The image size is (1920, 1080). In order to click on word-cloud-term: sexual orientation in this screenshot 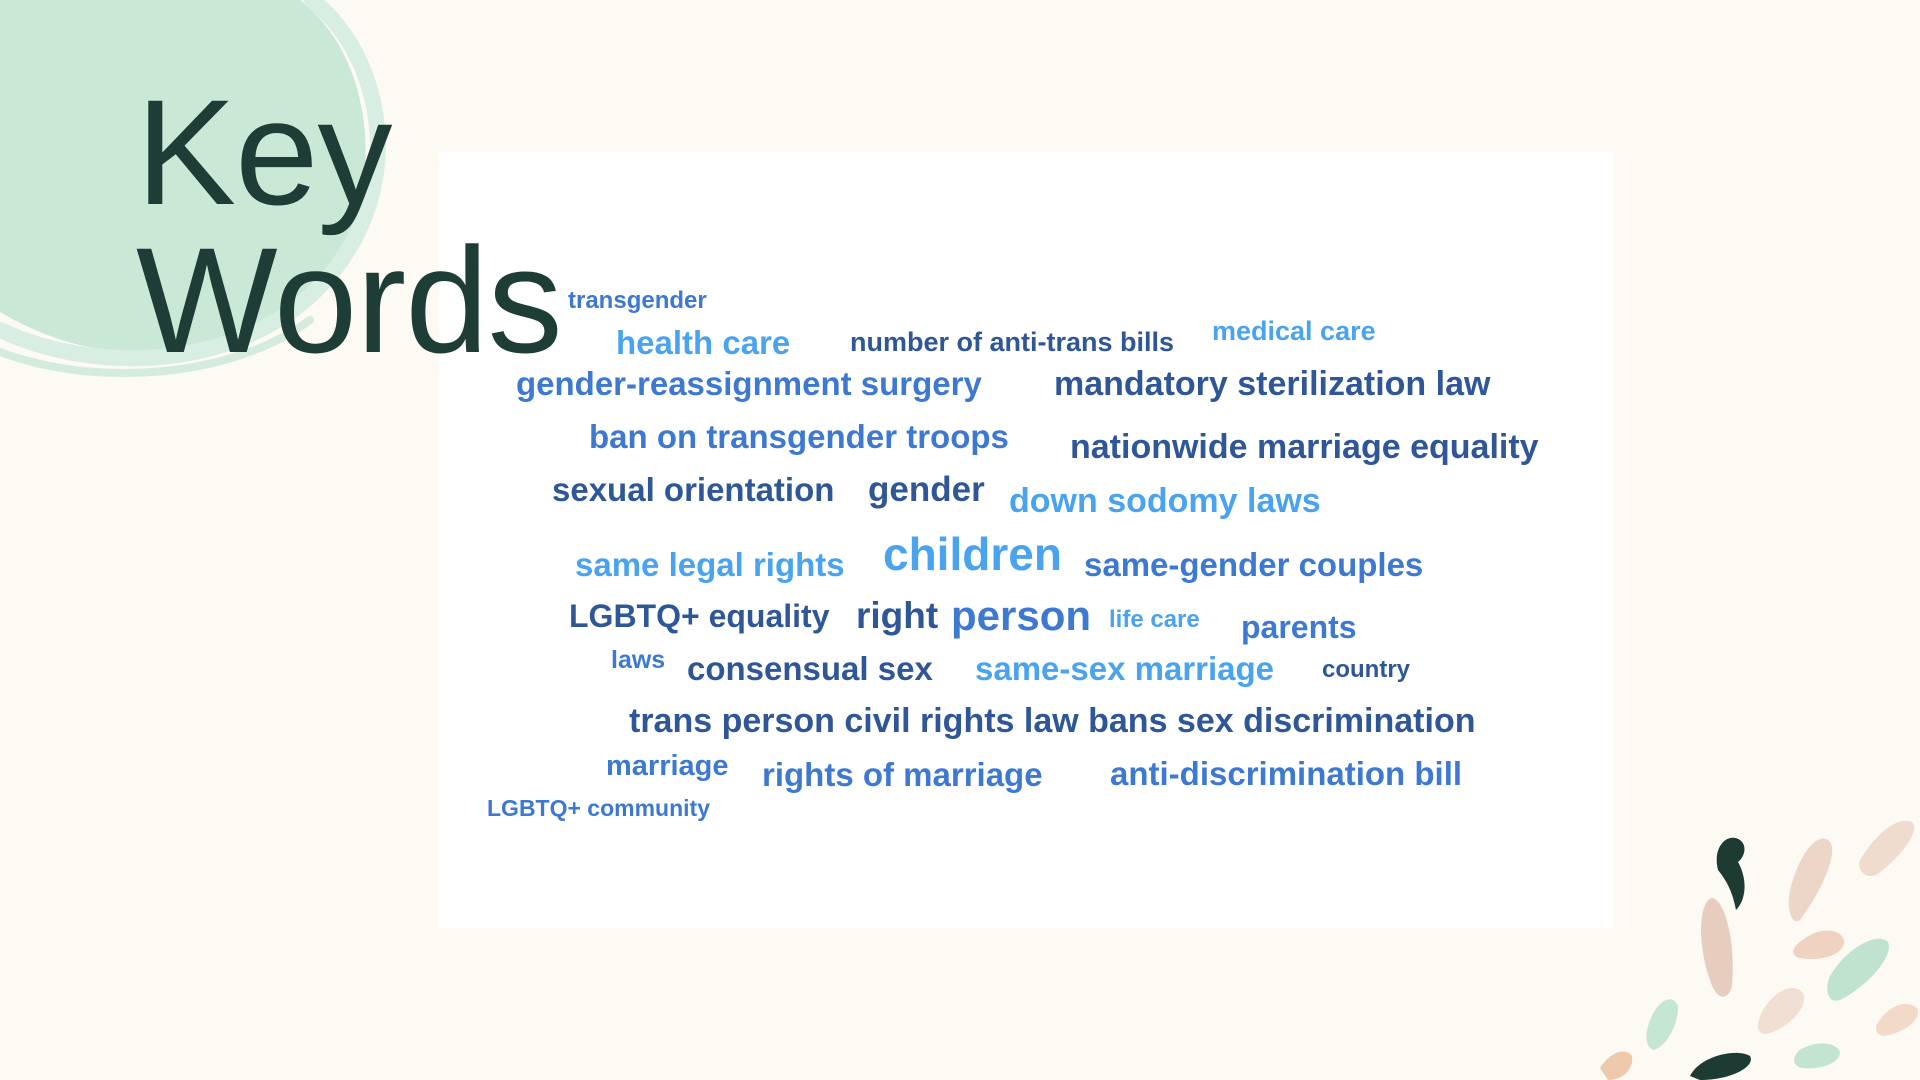, I will do `click(693, 489)`.